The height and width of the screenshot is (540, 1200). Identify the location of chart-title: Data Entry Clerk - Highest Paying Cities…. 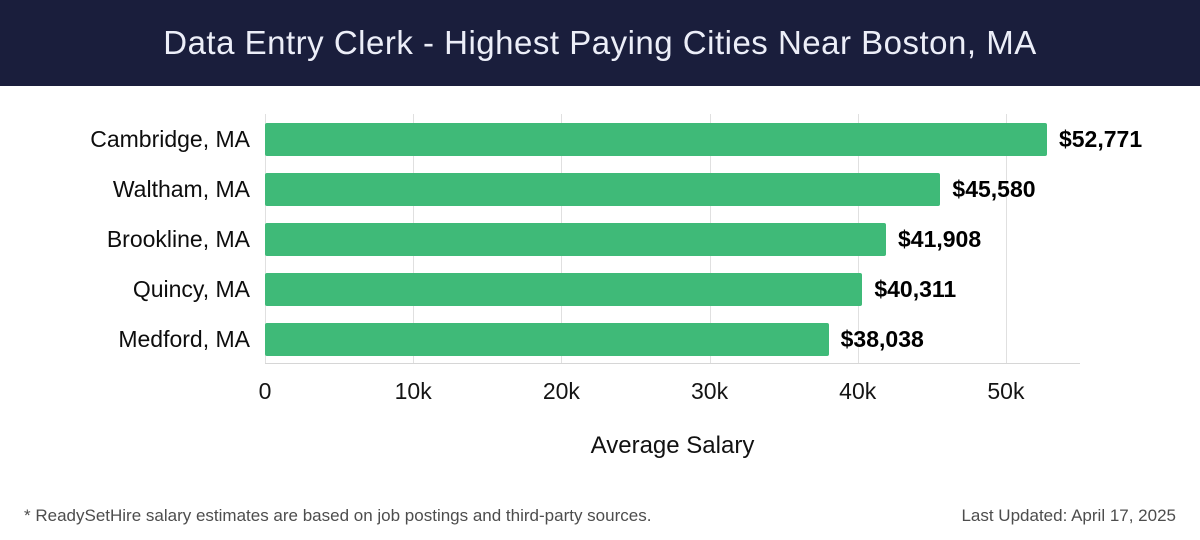
(600, 42).